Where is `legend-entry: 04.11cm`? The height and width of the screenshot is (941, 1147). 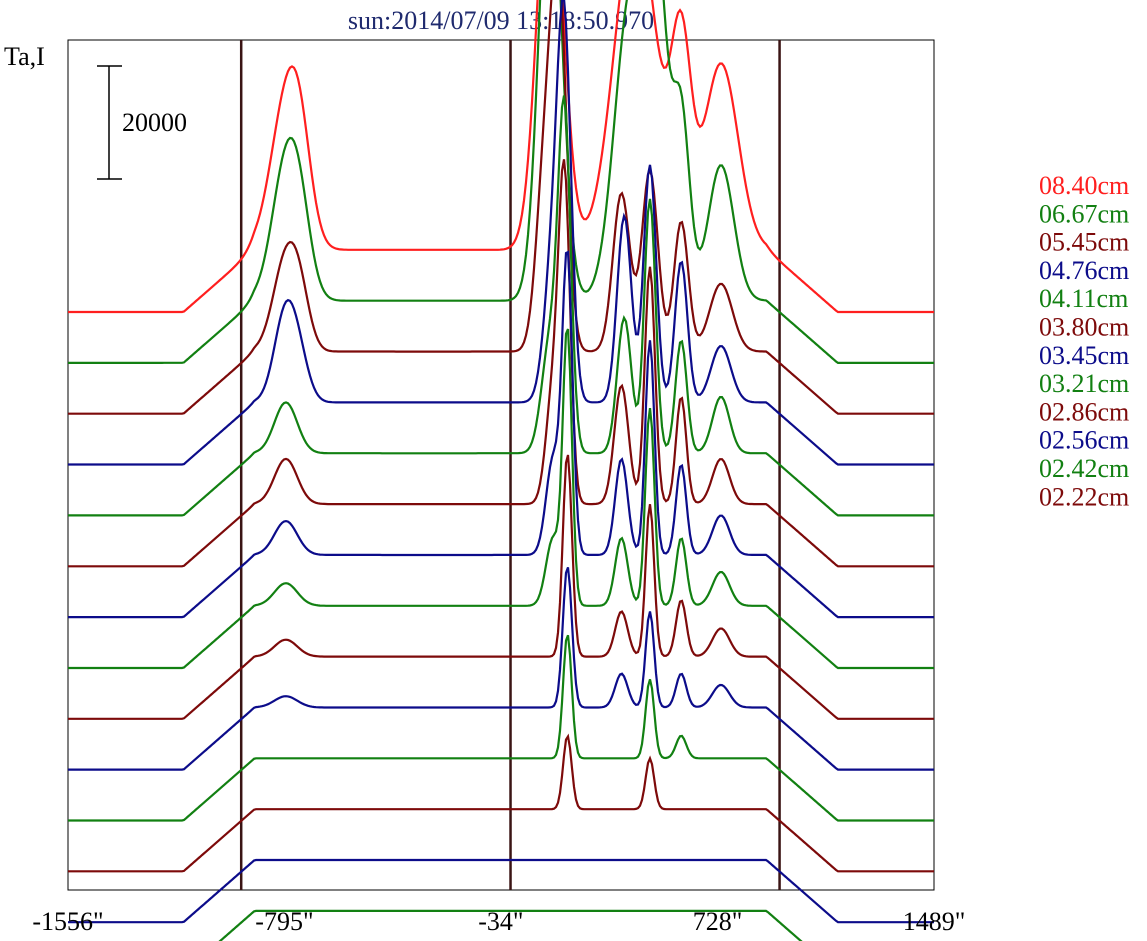
legend-entry: 04.11cm is located at coordinates (1083, 298).